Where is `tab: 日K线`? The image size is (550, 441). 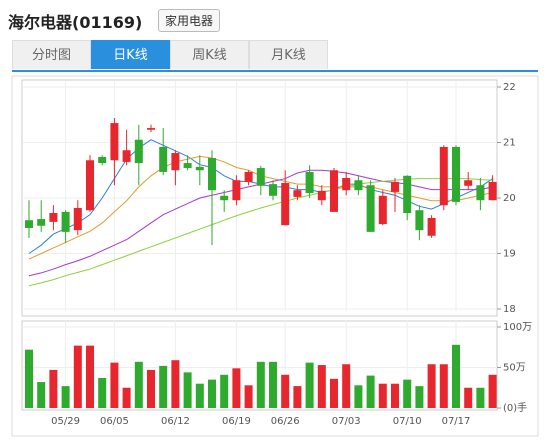 tab: 日K线 is located at coordinates (130, 54).